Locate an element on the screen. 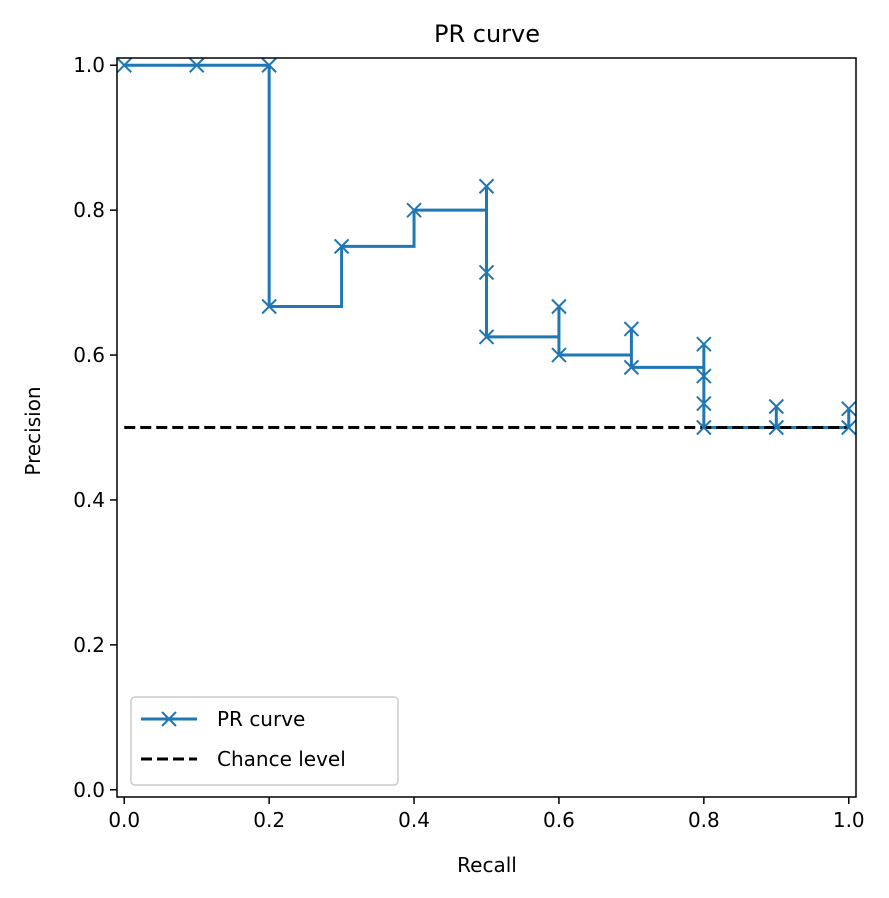 The image size is (889, 898). x-tick-label: 0.4 is located at coordinates (414, 820).